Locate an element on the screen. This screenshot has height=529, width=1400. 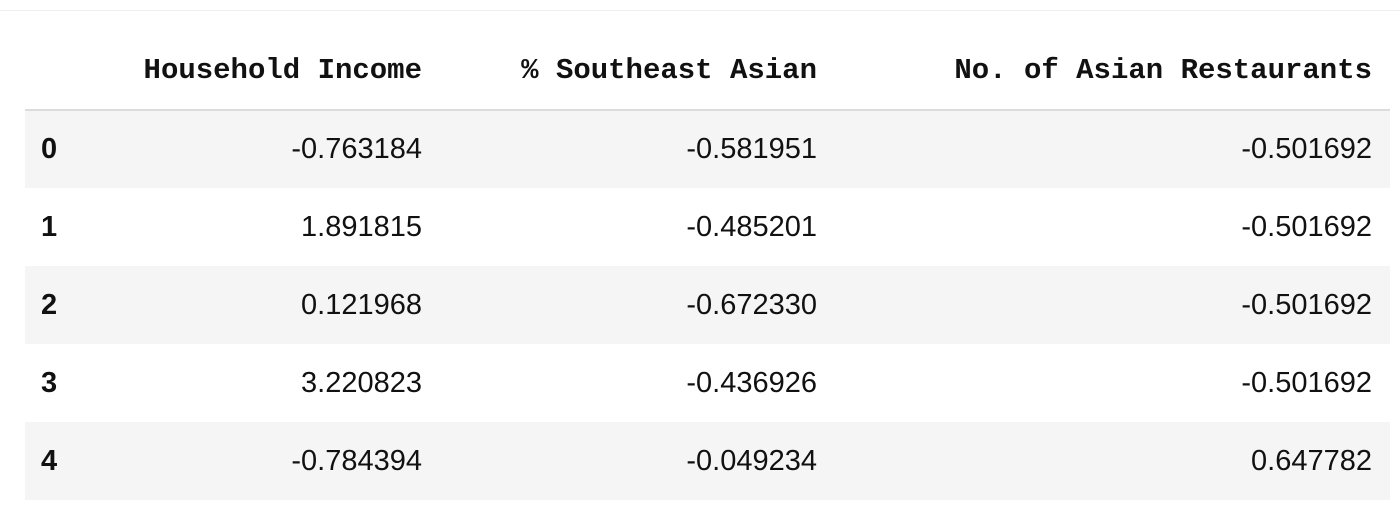
southeast-asian-cell: -0.049234 is located at coordinates (751, 460).